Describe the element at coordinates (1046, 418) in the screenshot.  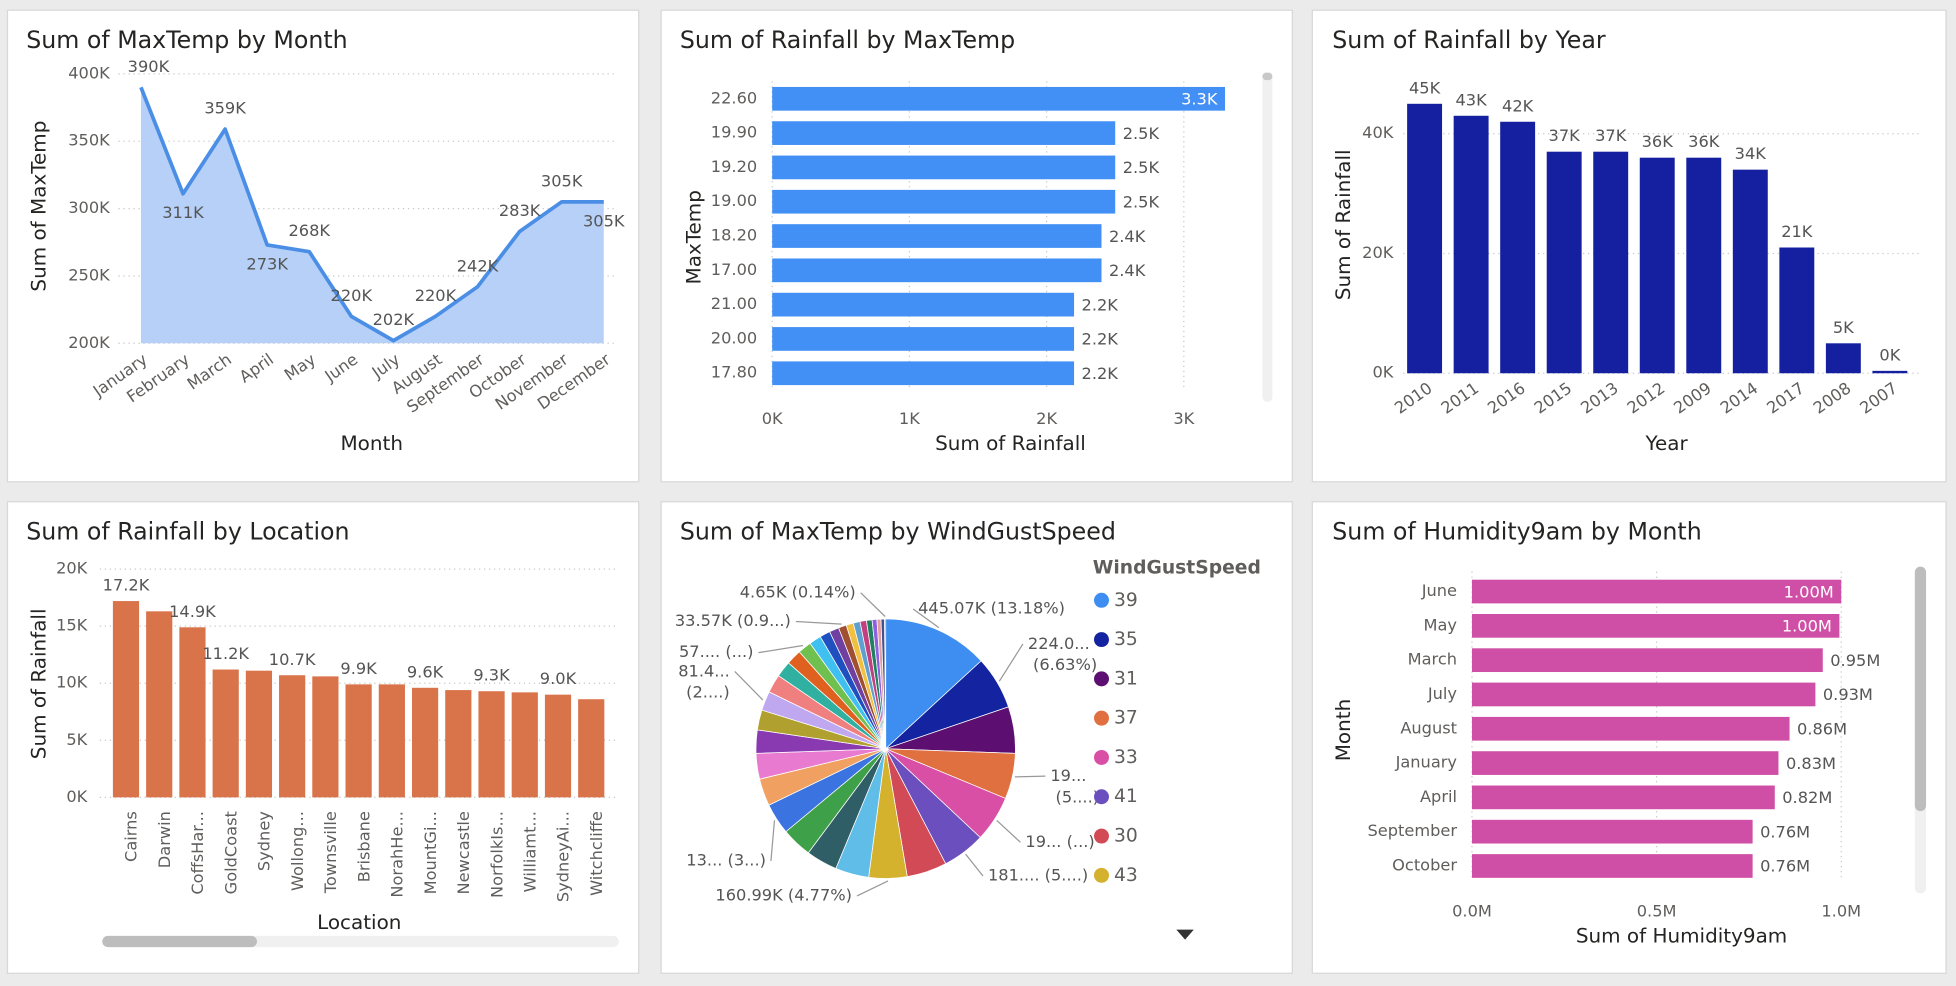
I see `x-tick-label: 2K` at that location.